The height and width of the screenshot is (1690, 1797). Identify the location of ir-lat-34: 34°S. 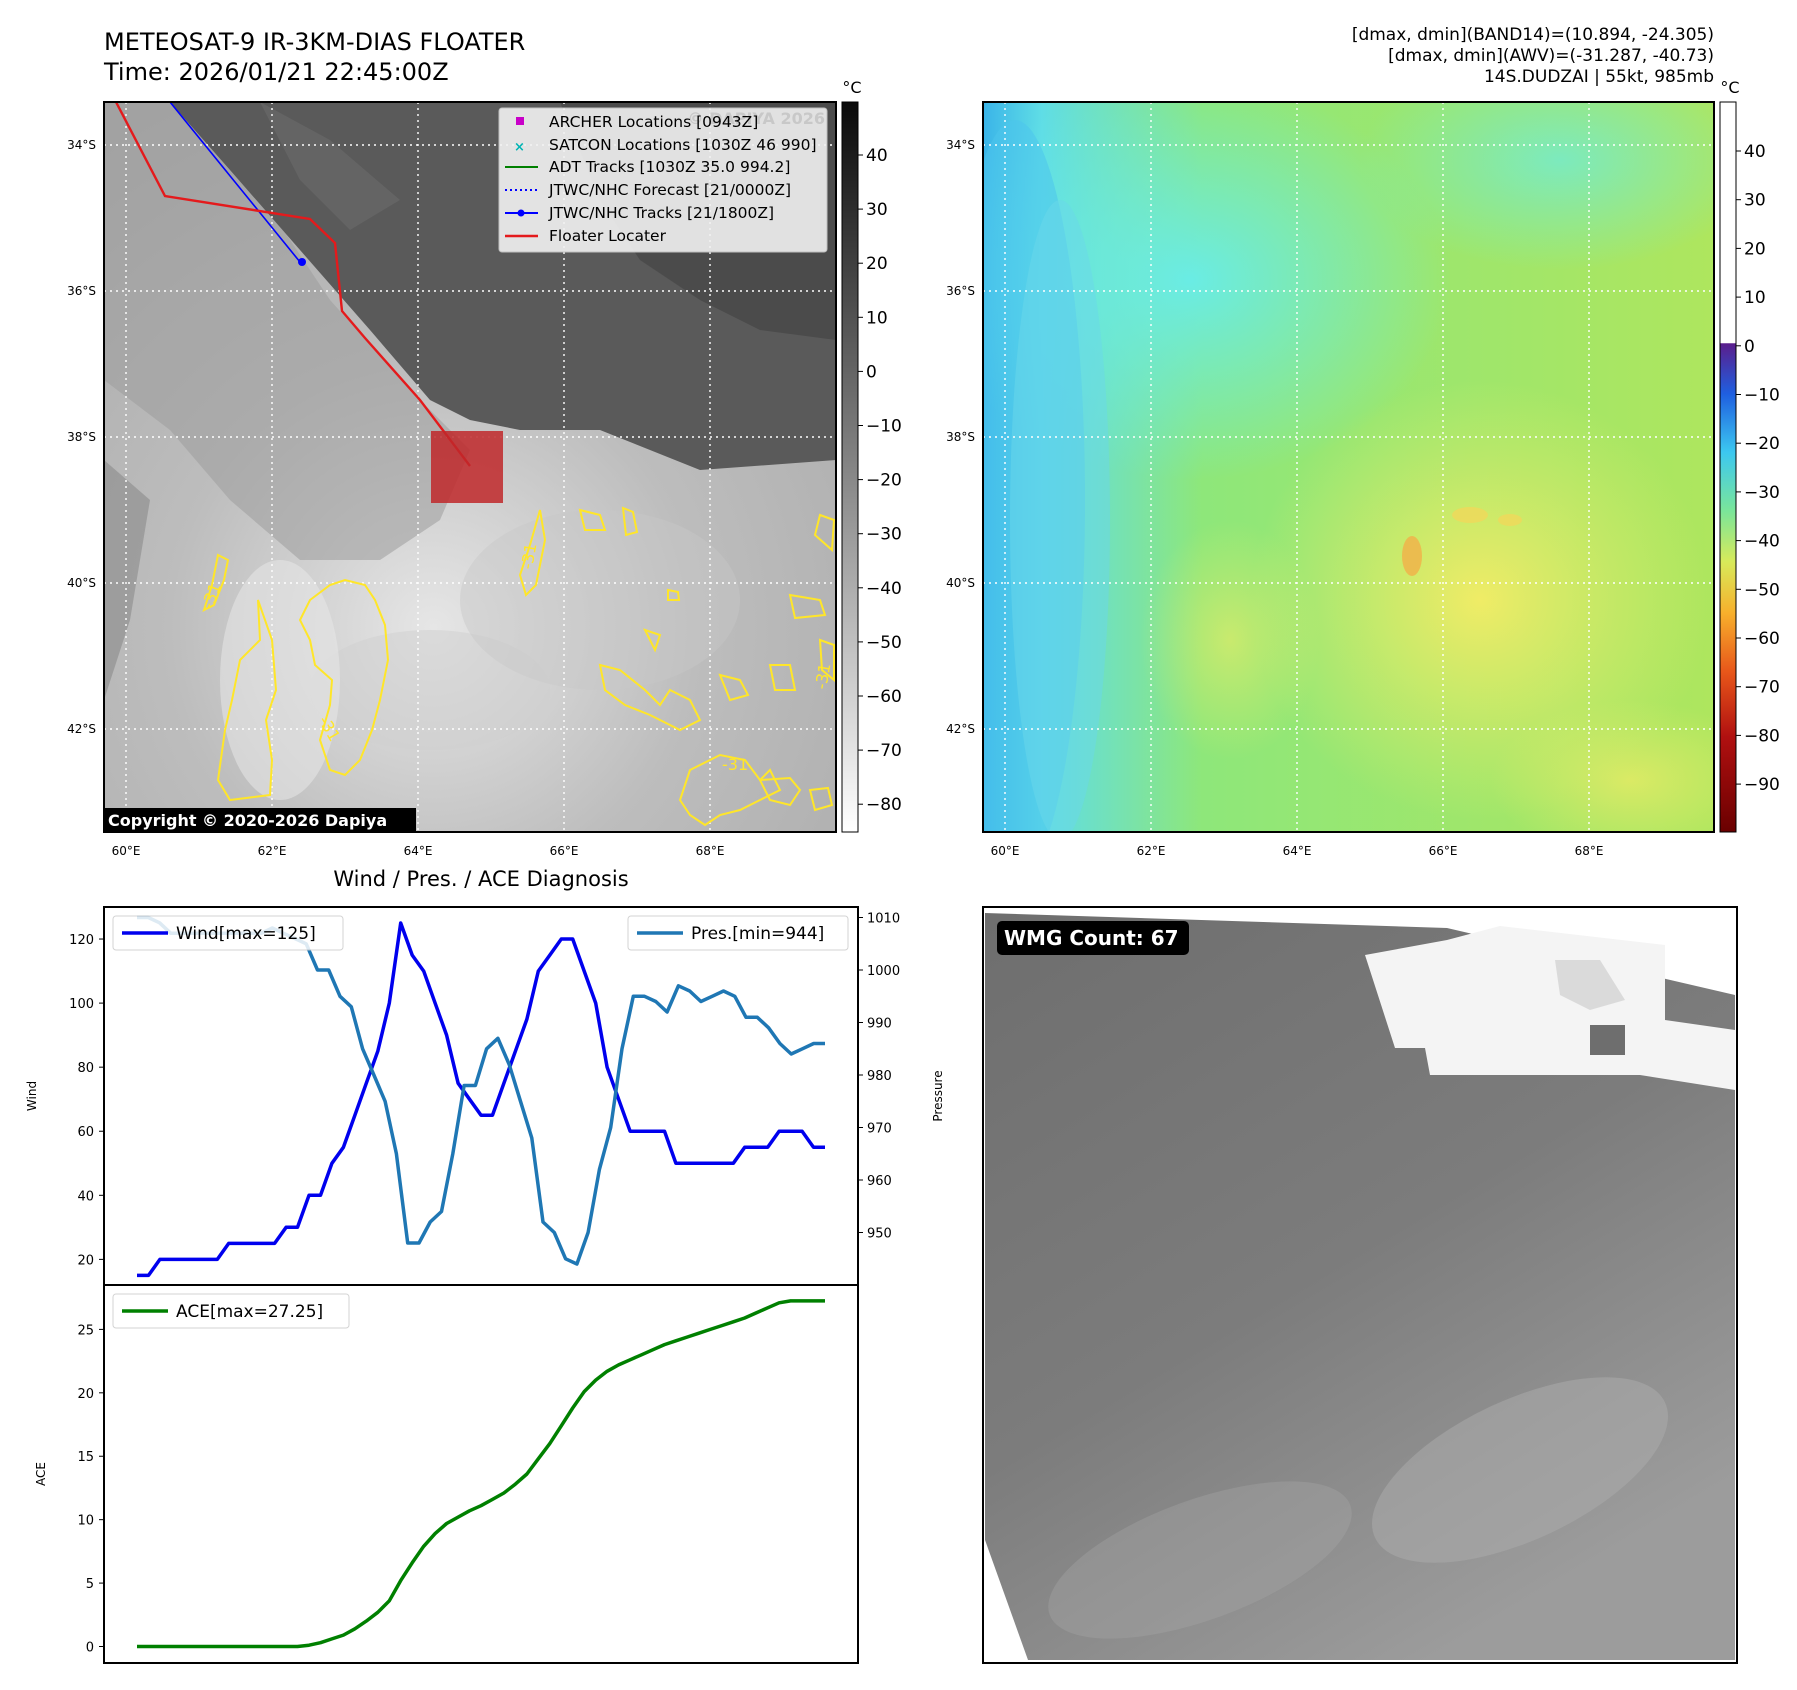
(81, 145).